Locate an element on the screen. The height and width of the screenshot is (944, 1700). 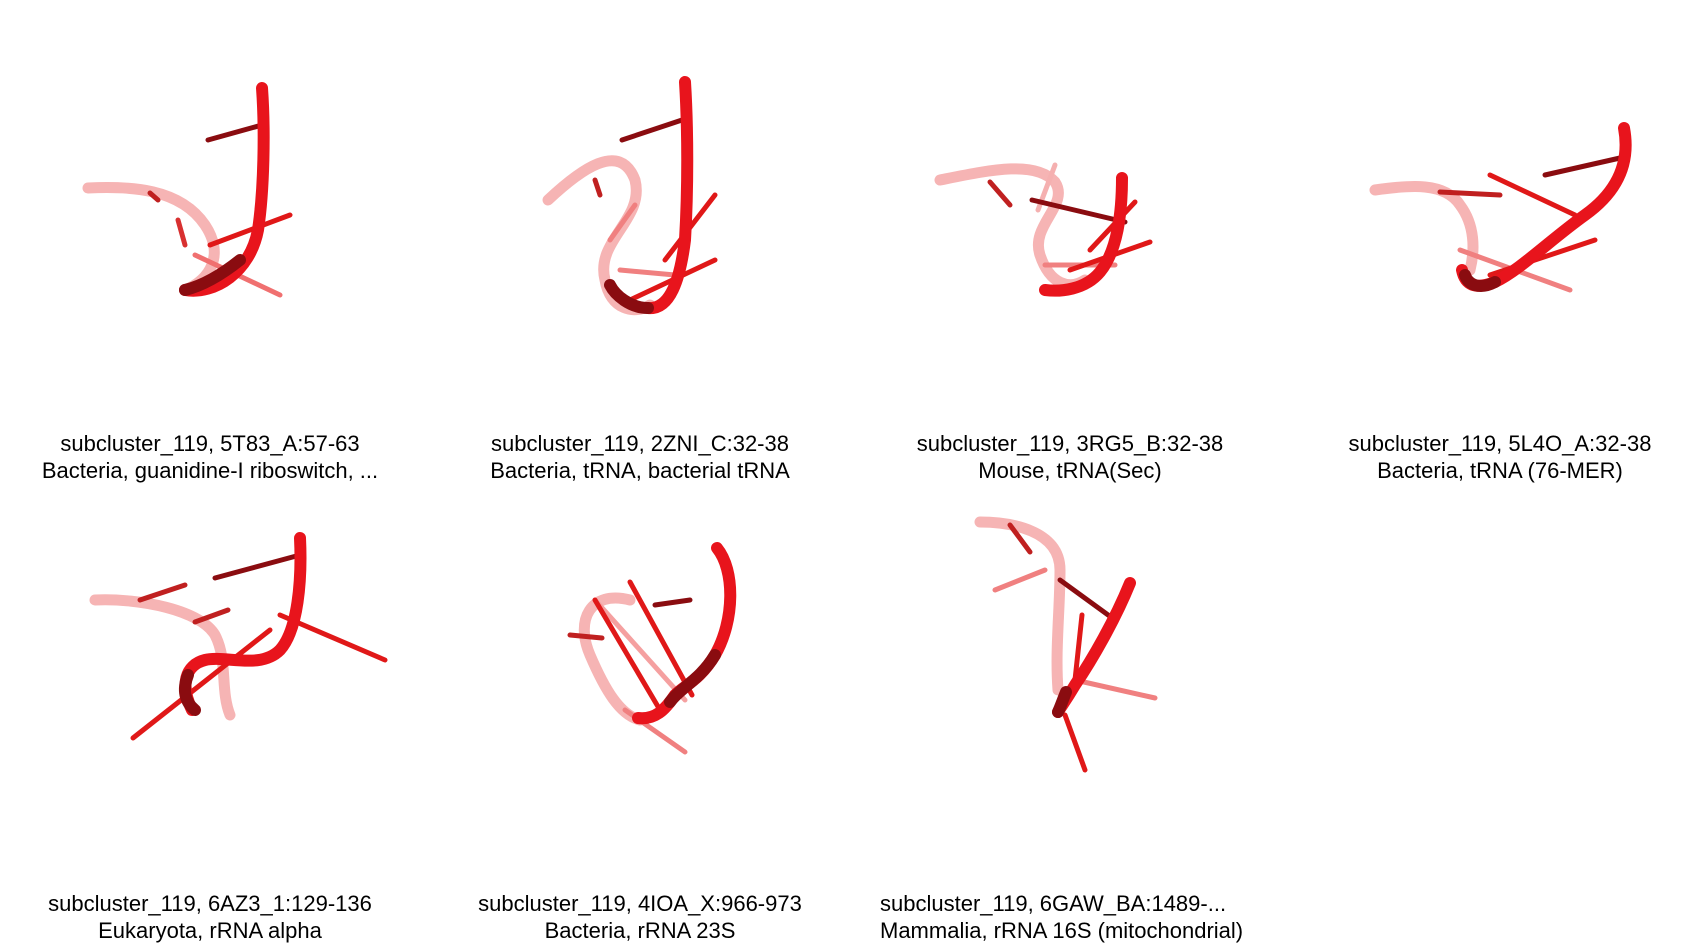
panel-title: subcluster_119, 5T83_A:57-63 is located at coordinates (210, 443).